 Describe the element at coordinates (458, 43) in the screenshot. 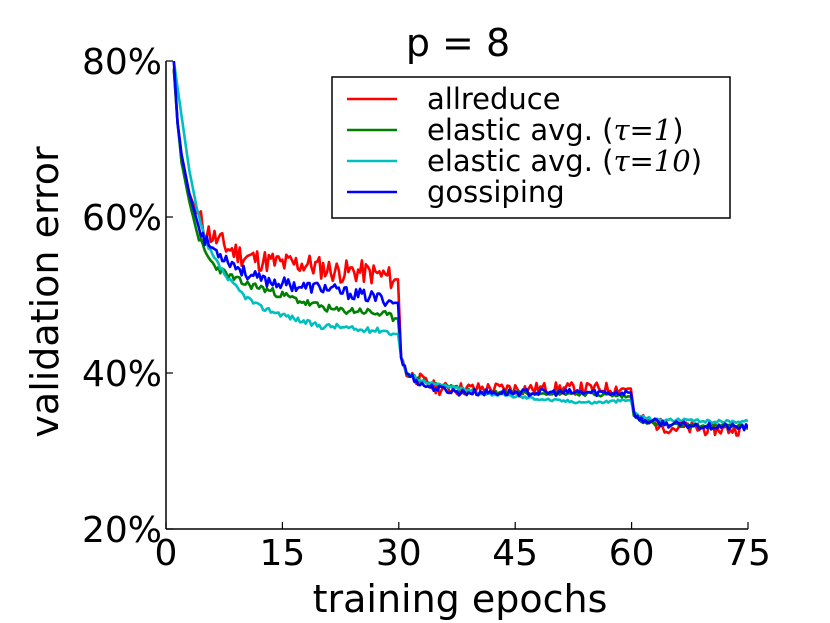

I see `chart-title: p = 8` at that location.